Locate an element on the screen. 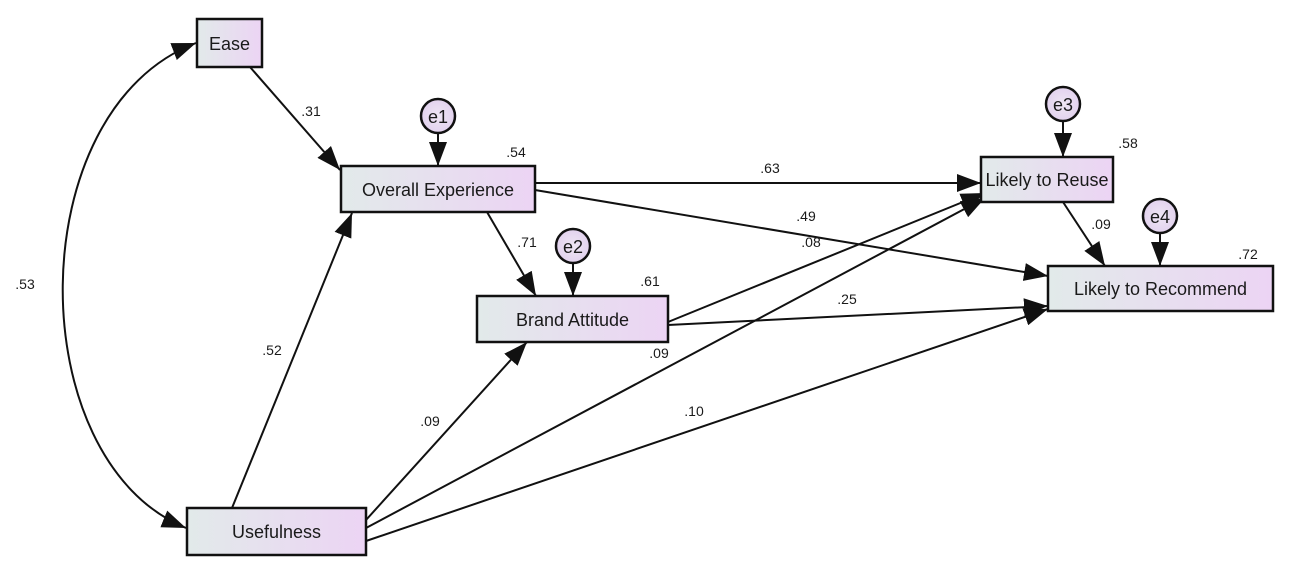 This screenshot has height=571, width=1293. coef-reuse-to-recommend: .09 is located at coordinates (1101, 224).